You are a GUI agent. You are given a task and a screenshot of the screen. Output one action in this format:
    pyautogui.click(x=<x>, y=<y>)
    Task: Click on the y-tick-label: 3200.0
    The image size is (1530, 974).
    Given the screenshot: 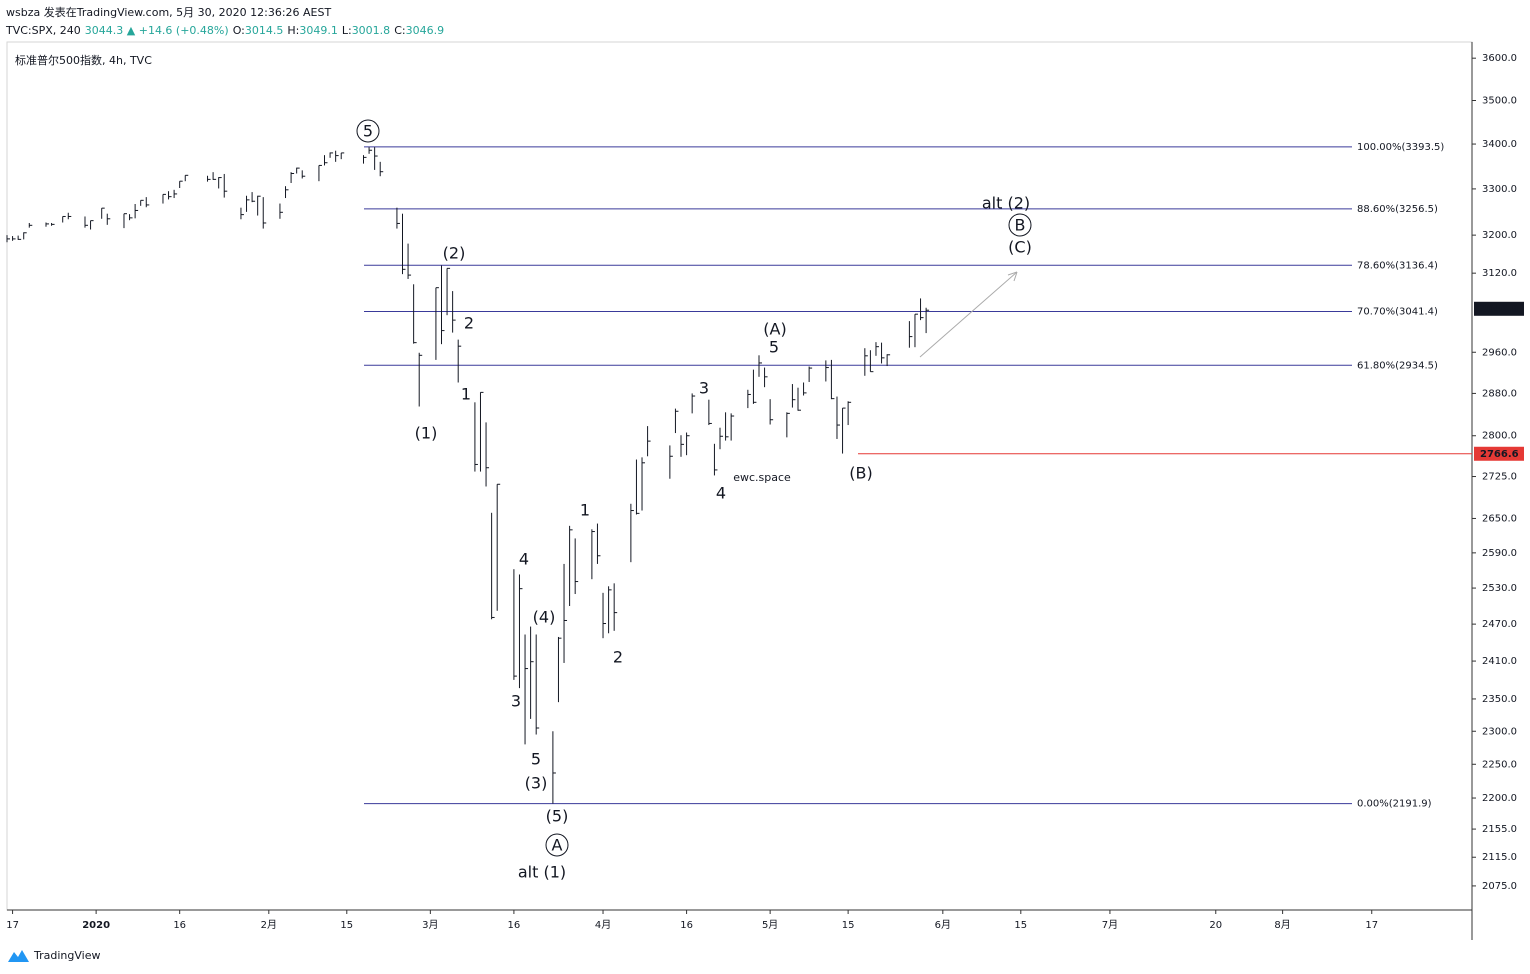 What is the action you would take?
    pyautogui.click(x=1499, y=235)
    